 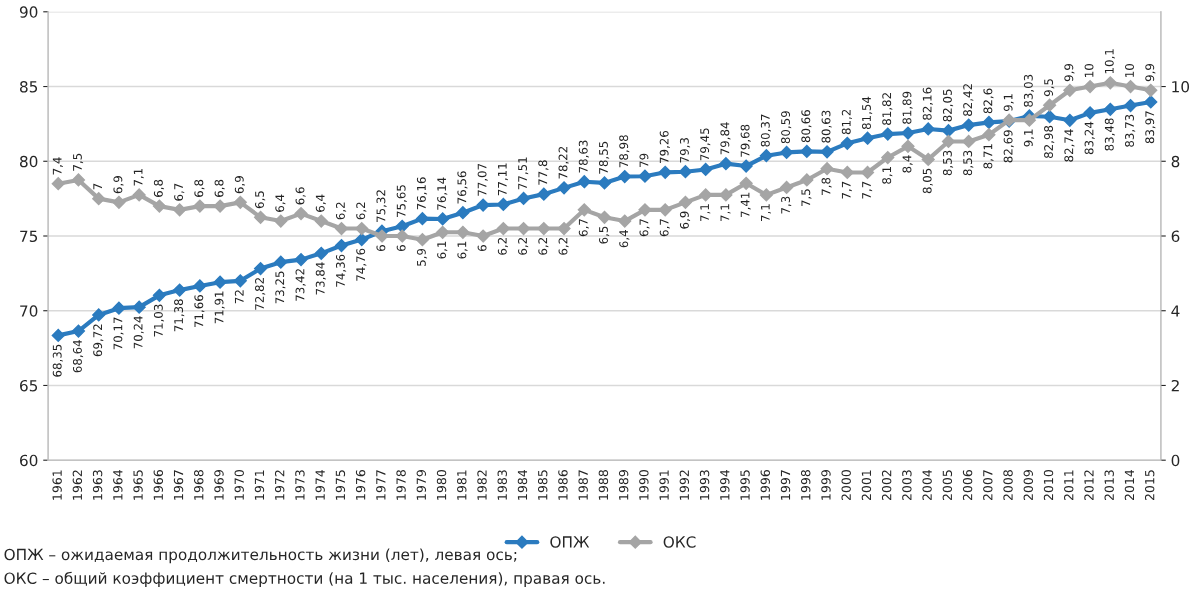 What do you see at coordinates (381, 485) in the screenshot?
I see `x-tick-label: 1977` at bounding box center [381, 485].